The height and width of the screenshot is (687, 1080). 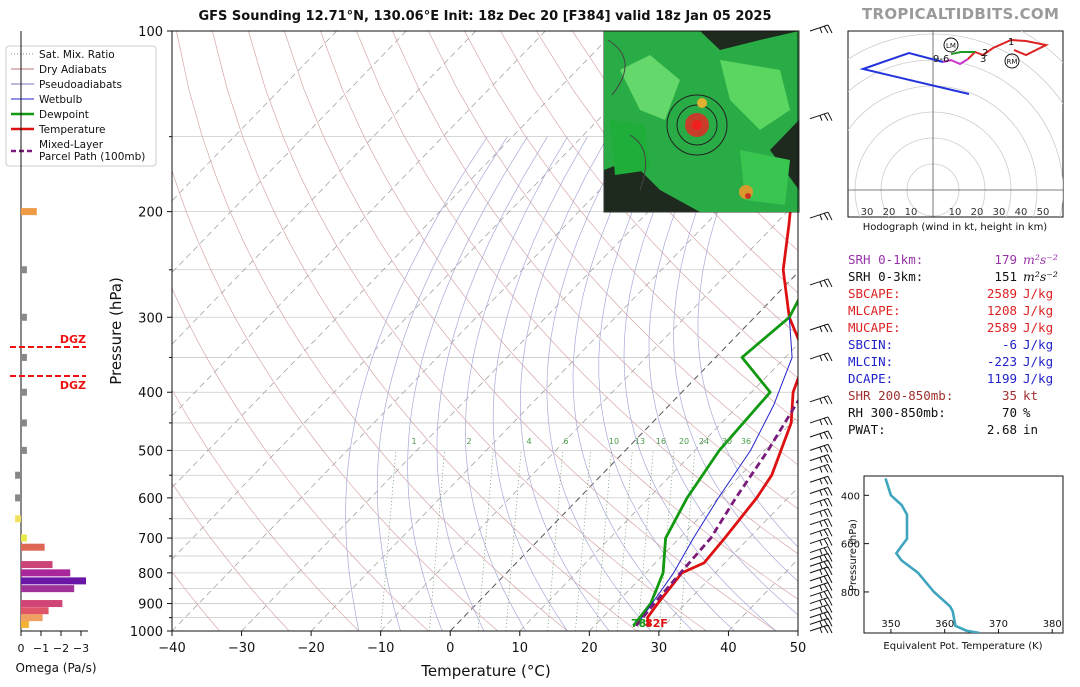 What do you see at coordinates (150, 539) in the screenshot?
I see `pressure-tick-label: 700` at bounding box center [150, 539].